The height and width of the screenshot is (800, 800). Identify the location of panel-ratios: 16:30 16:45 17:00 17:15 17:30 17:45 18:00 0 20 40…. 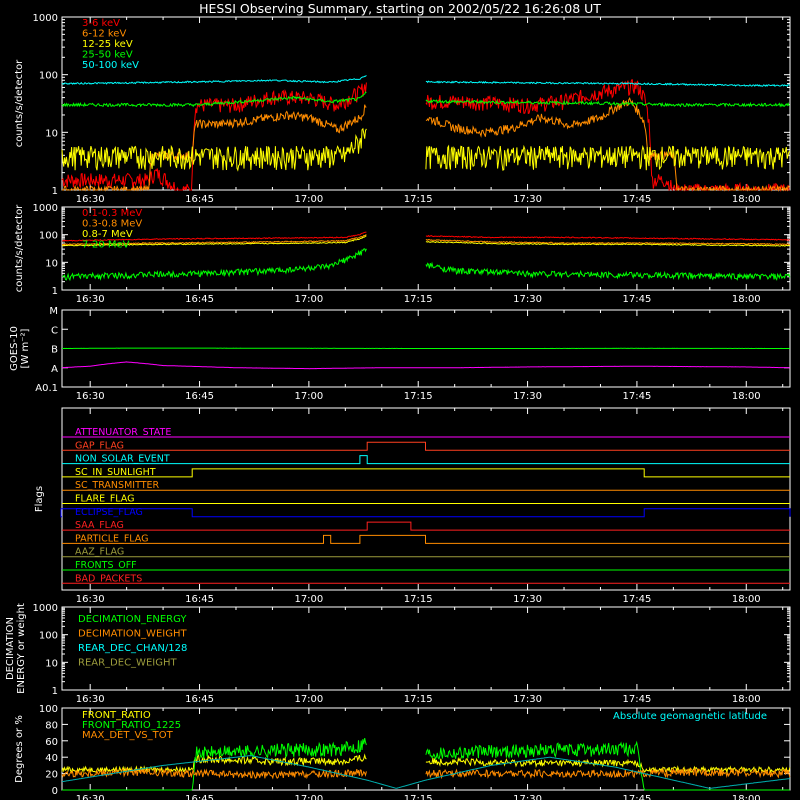
(402, 752).